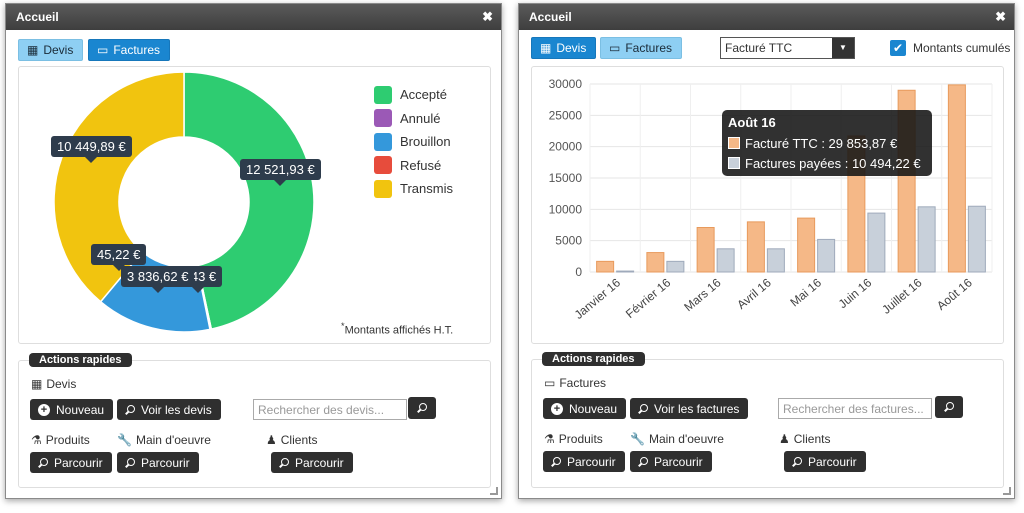 This screenshot has height=513, width=1024. Describe the element at coordinates (686, 439) in the screenshot. I see `label-text: Main d'oeuvre` at that location.